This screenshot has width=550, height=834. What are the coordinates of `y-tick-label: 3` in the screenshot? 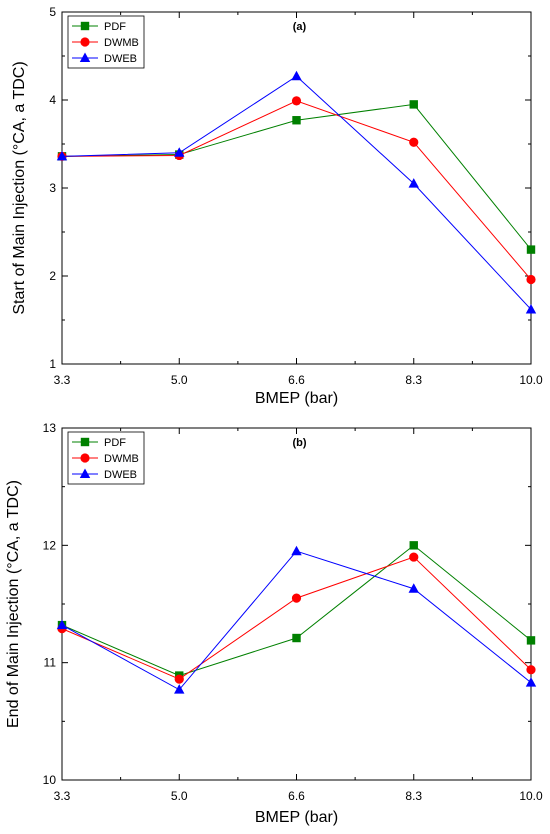 It's located at (52, 188).